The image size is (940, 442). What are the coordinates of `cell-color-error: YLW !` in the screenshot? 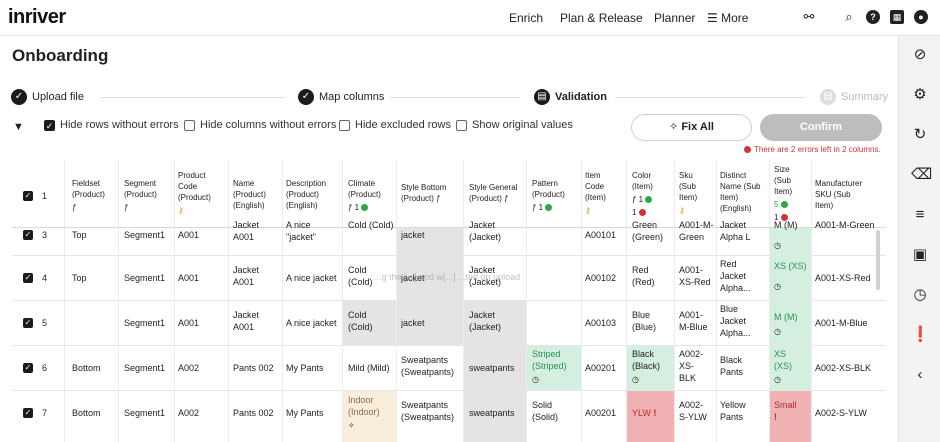 It's located at (644, 413).